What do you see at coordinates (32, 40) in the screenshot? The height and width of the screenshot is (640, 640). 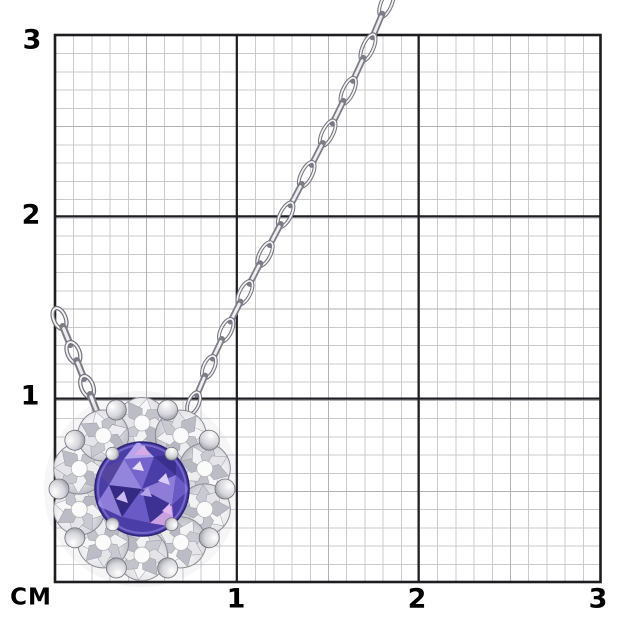 I see `y-axis-label-3cm: 3` at bounding box center [32, 40].